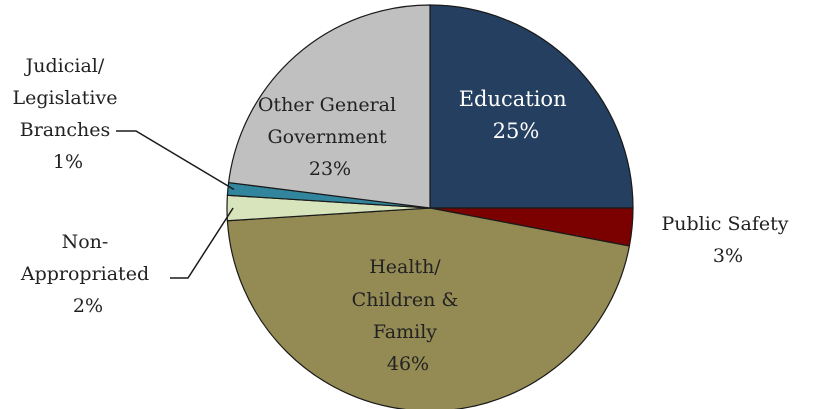 The height and width of the screenshot is (409, 814). I want to click on slice-label-judicial-legislative: Judicial/ Legislative Branches 1%, so click(68, 114).